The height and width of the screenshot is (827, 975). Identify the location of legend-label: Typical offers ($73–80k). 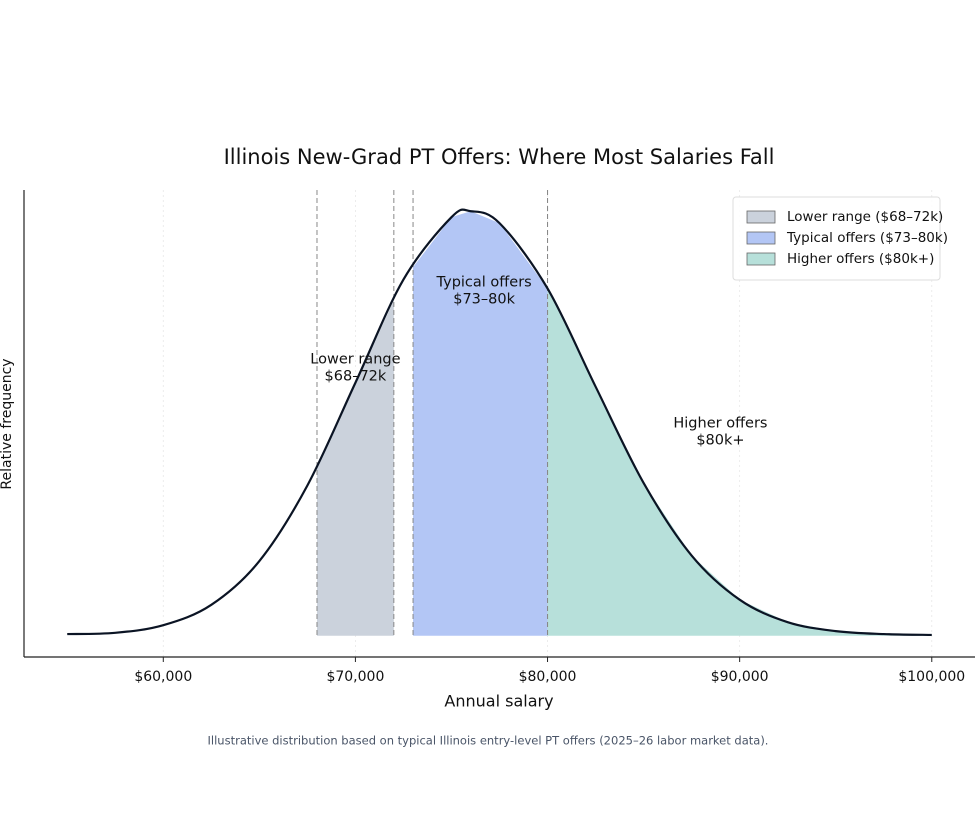
(867, 238).